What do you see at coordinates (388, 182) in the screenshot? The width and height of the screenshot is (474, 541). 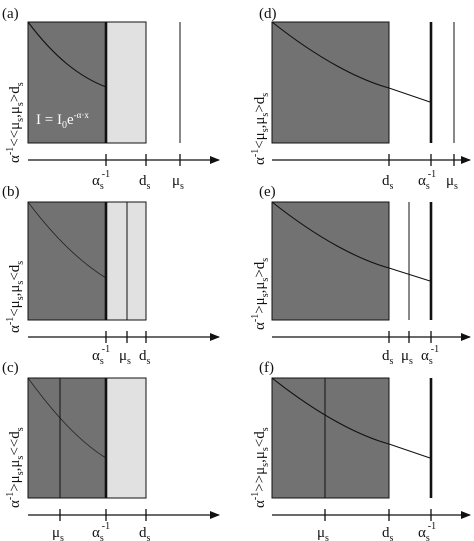 I see `panel-d-tick-label-1: ds` at bounding box center [388, 182].